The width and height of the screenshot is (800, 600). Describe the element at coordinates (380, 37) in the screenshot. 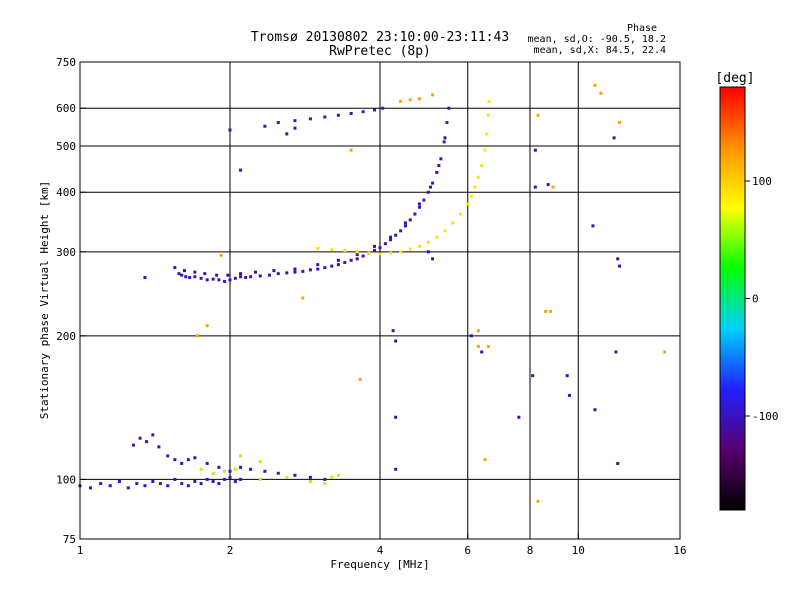

I see `chart-title: Tromsø 20130802 23:10:00-23:11:43` at that location.